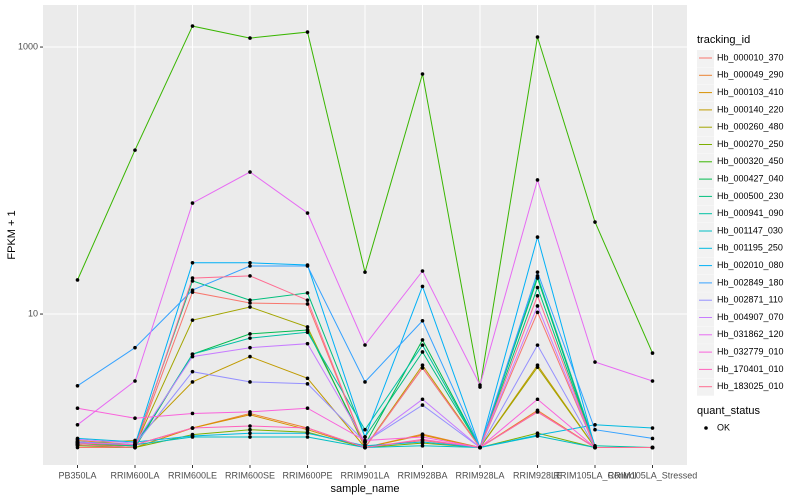  Describe the element at coordinates (750, 75) in the screenshot. I see `legend-label: Hb_000049_290` at that location.